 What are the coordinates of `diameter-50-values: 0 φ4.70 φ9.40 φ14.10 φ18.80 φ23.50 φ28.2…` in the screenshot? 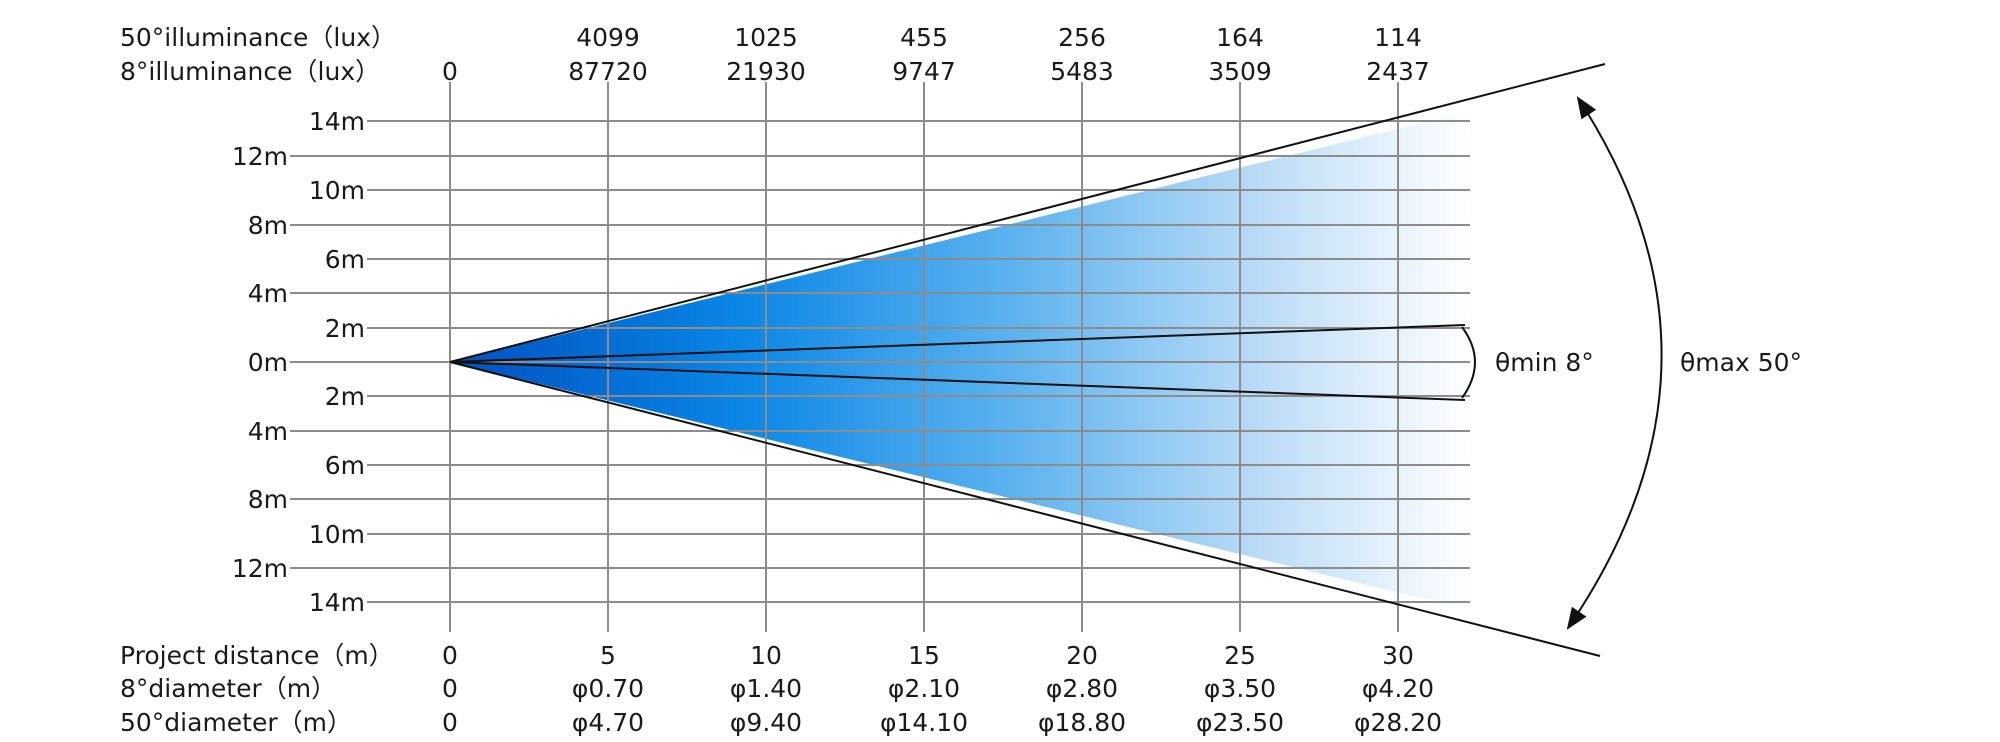 It's located at (942, 722).